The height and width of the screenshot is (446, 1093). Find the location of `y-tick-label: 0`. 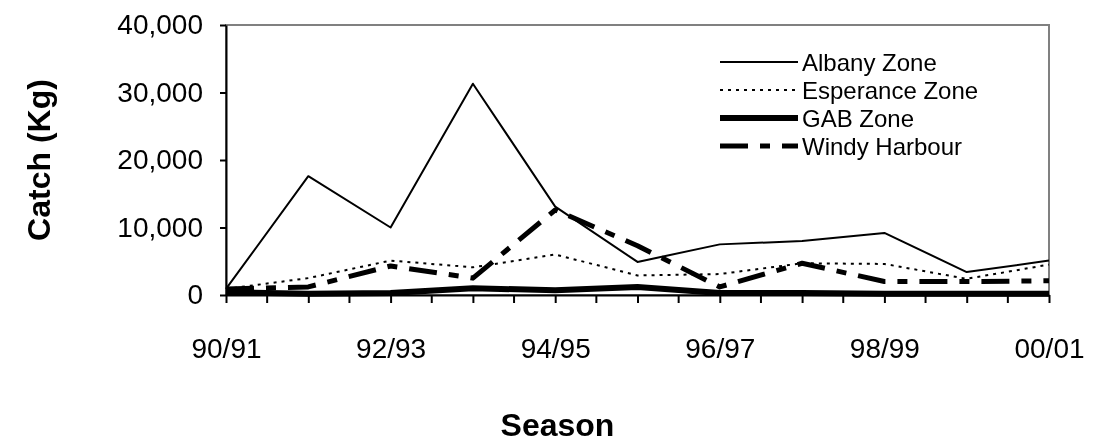

y-tick-label: 0 is located at coordinates (195, 295).